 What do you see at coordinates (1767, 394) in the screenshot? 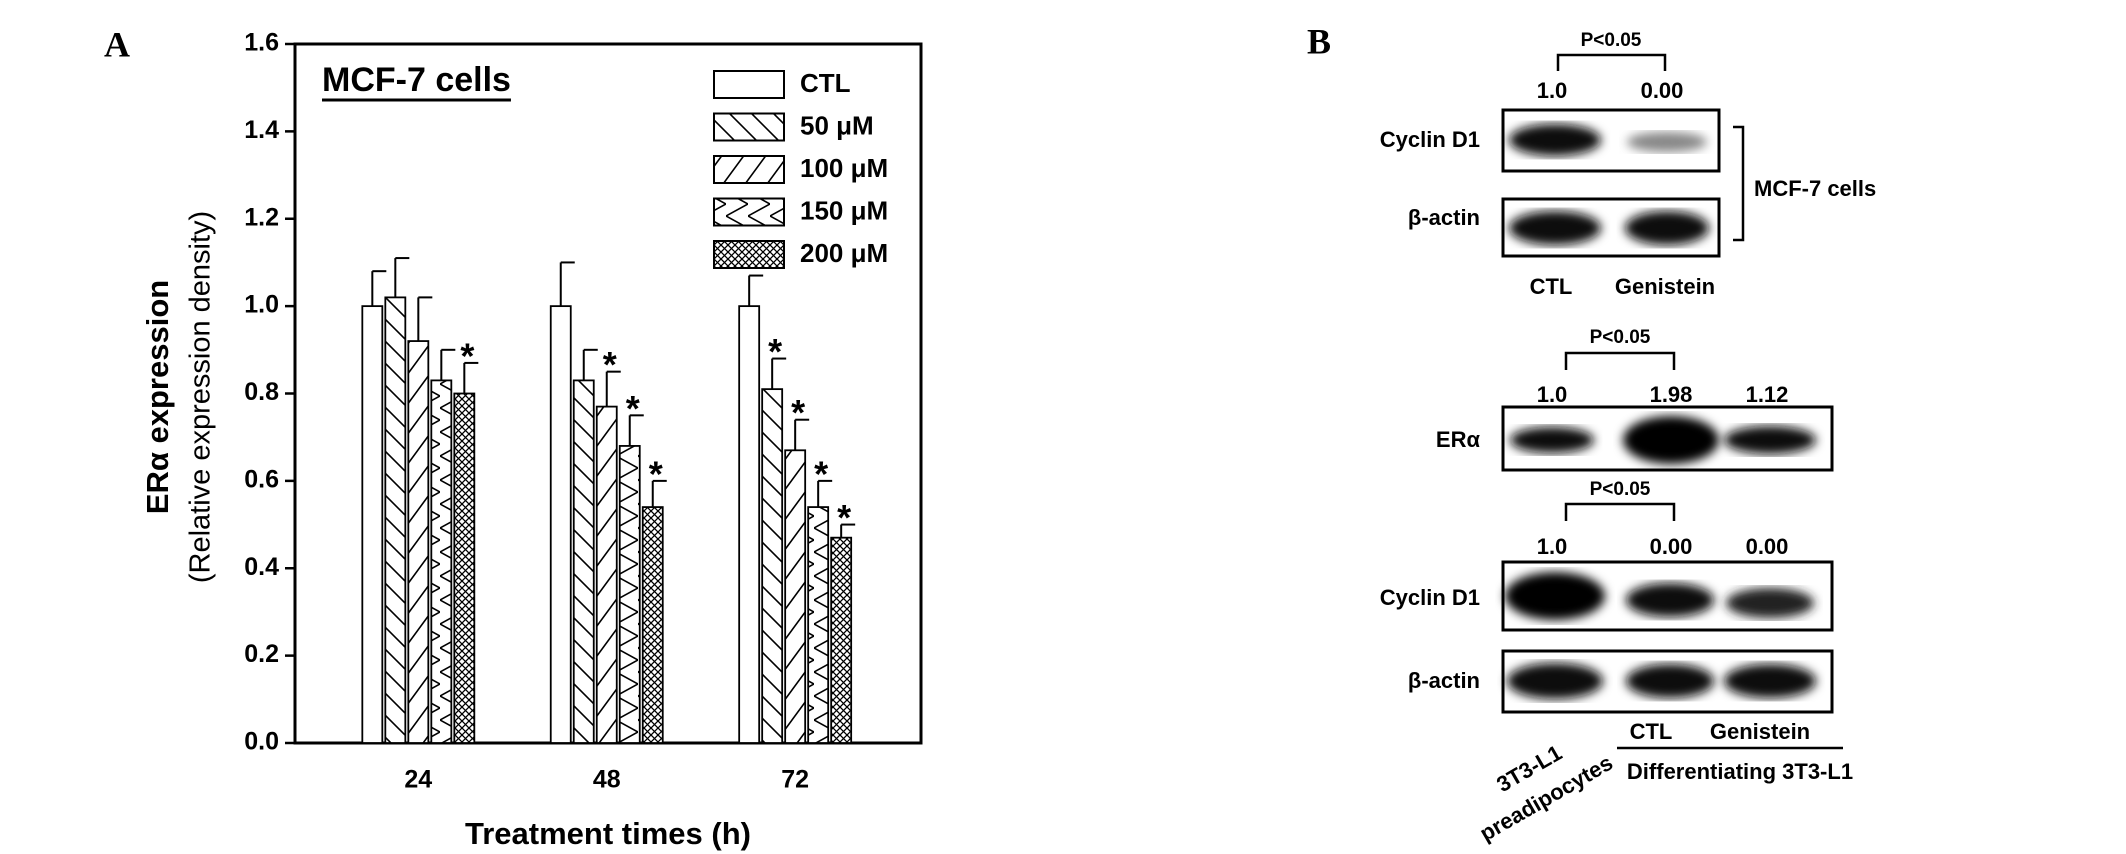
I see `band-value: 1.12` at bounding box center [1767, 394].